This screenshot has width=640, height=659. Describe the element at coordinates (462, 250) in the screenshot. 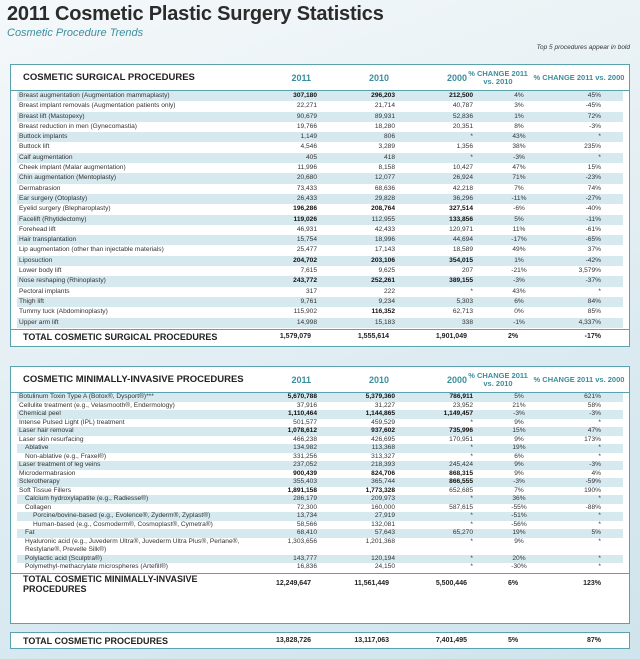

I see `value-2000: 18,589` at that location.